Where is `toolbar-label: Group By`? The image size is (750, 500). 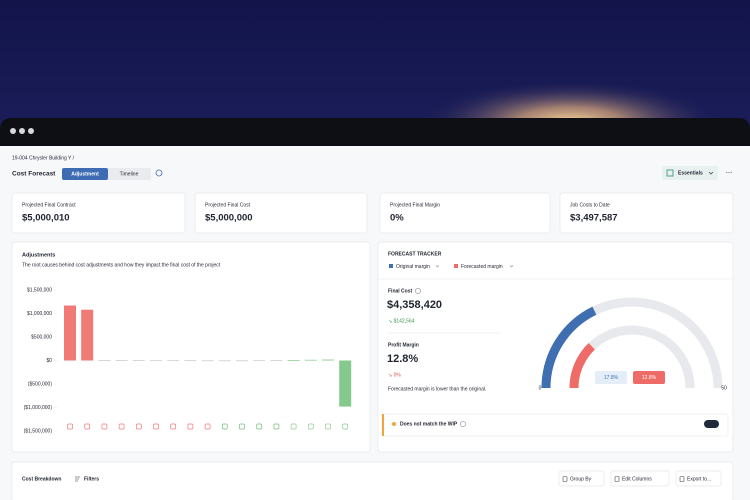 toolbar-label: Group By is located at coordinates (581, 479).